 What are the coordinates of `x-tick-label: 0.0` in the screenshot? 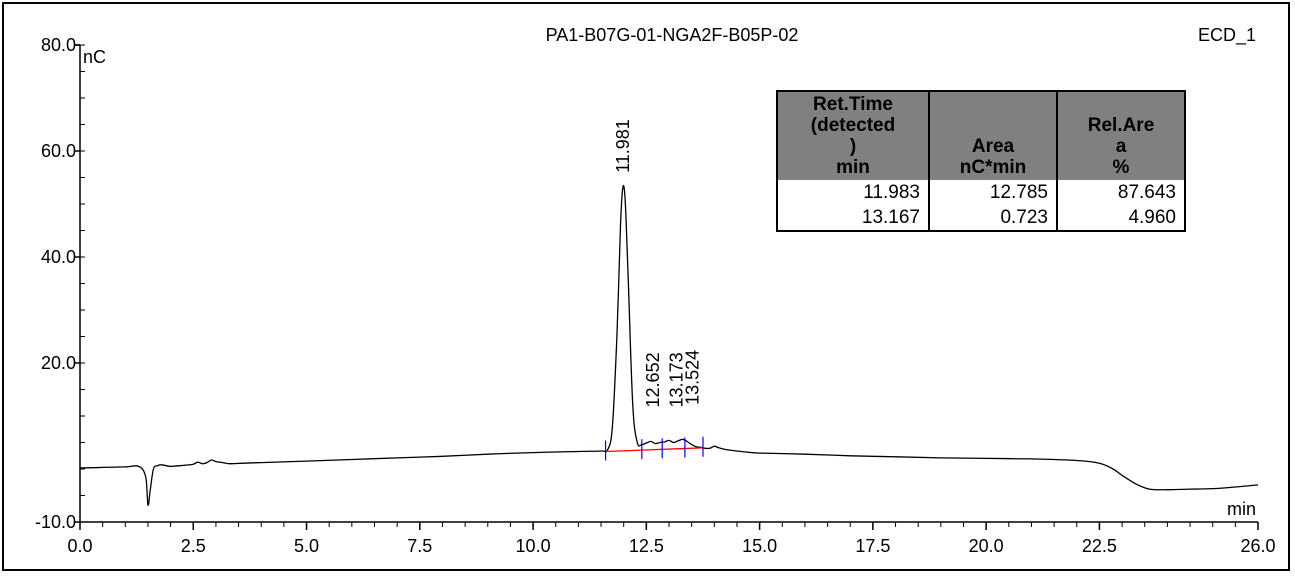 It's located at (79, 546).